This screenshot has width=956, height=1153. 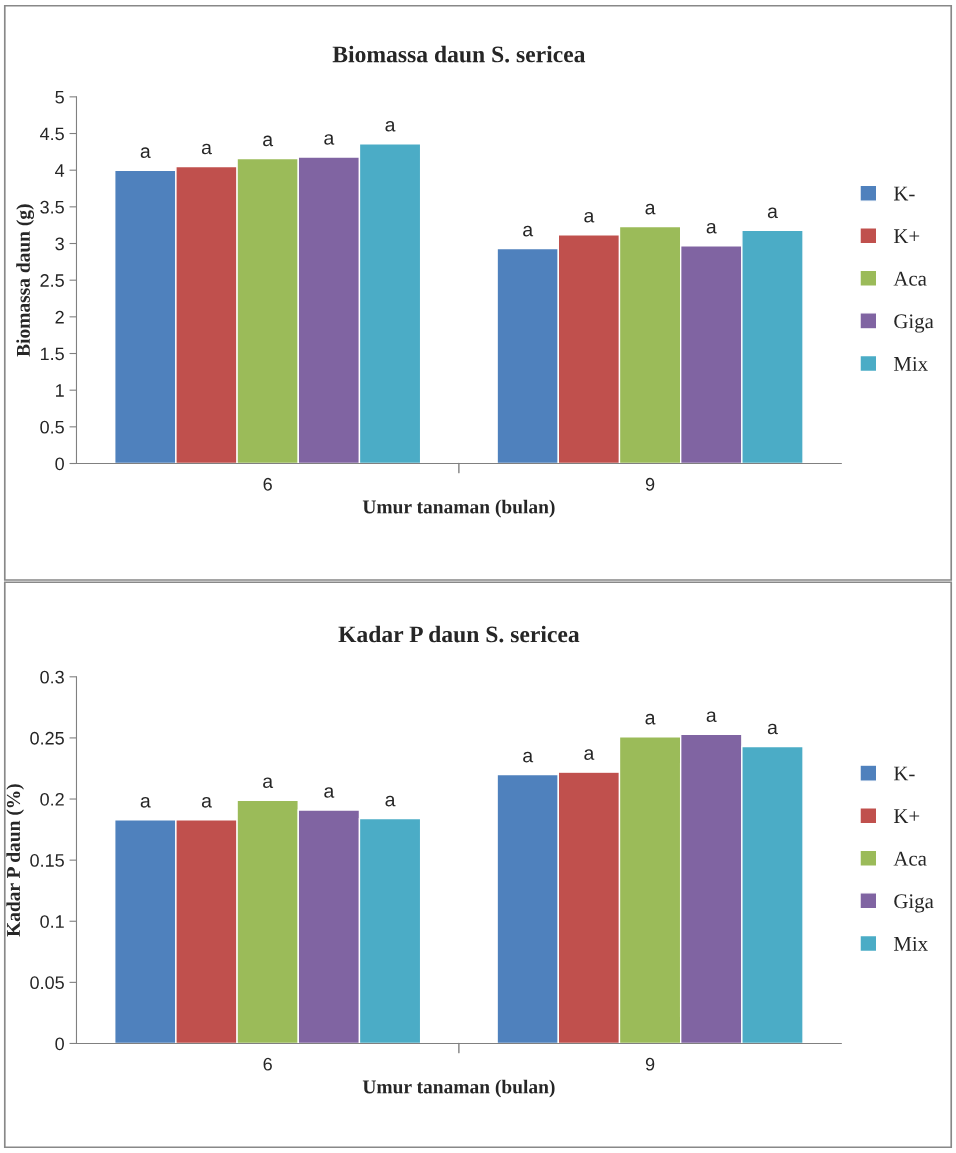 I want to click on y-tick-label: 2, so click(x=59, y=317).